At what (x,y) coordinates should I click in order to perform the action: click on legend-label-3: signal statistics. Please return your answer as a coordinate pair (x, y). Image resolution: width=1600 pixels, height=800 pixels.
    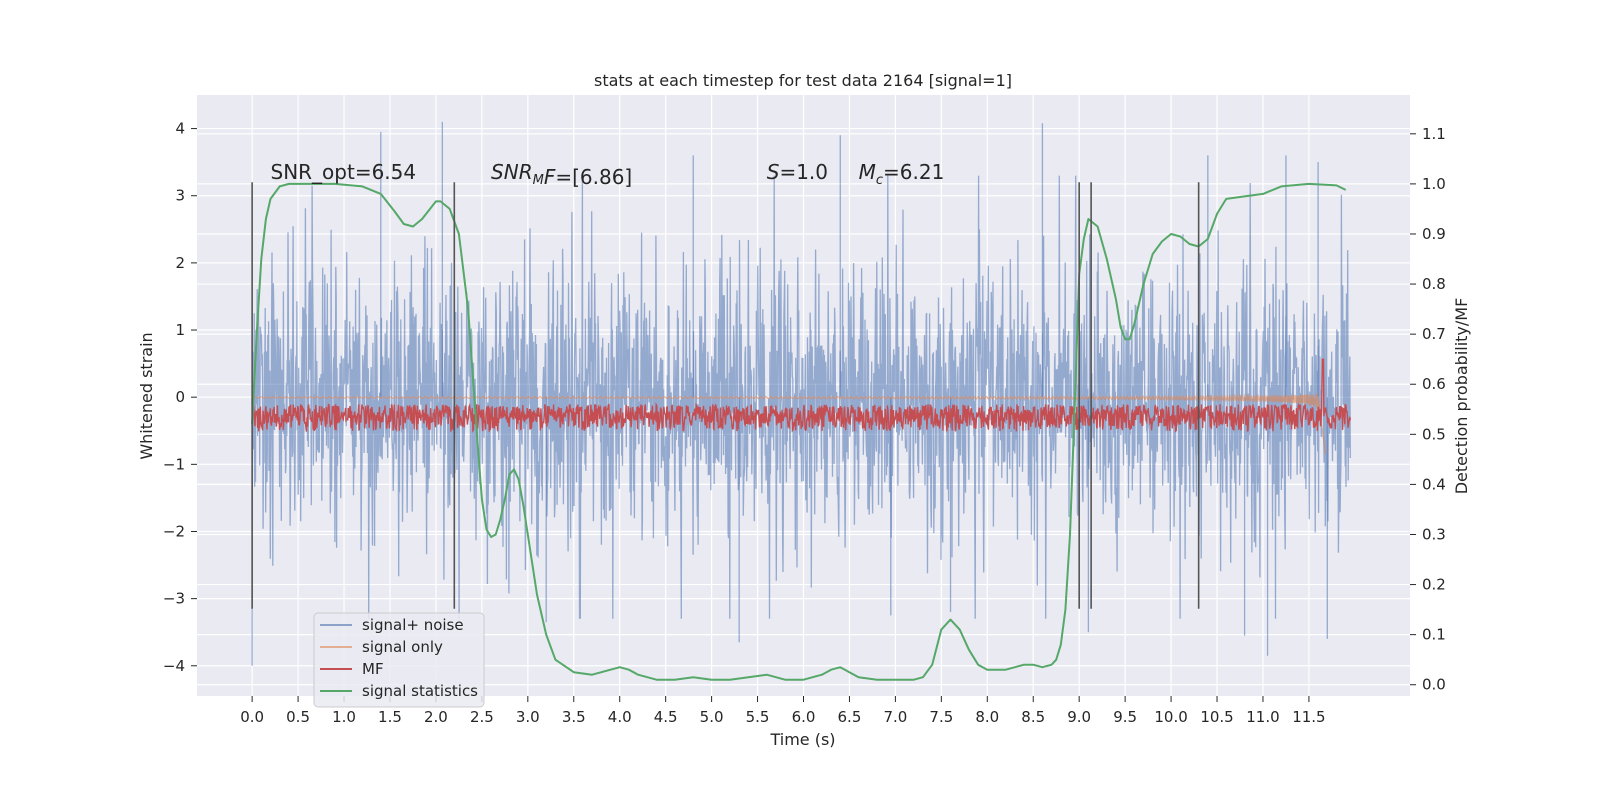
    Looking at the image, I should click on (420, 691).